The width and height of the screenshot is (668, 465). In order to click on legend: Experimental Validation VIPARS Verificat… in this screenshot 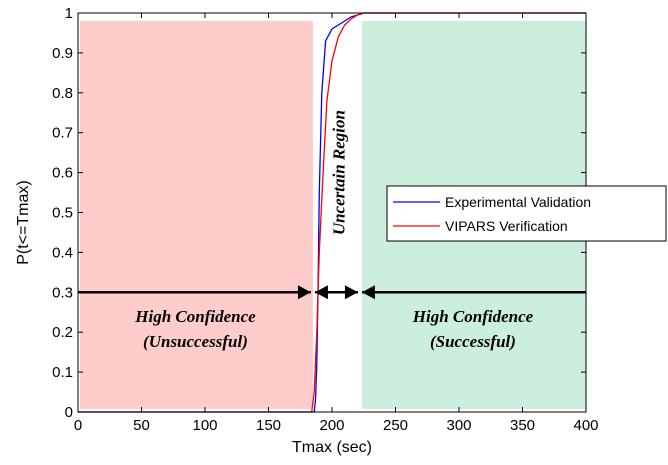, I will do `click(526, 213)`.